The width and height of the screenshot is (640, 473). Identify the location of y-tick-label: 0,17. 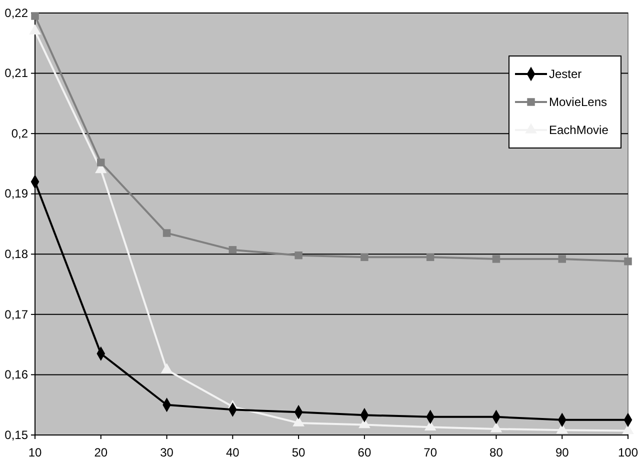
(16, 314).